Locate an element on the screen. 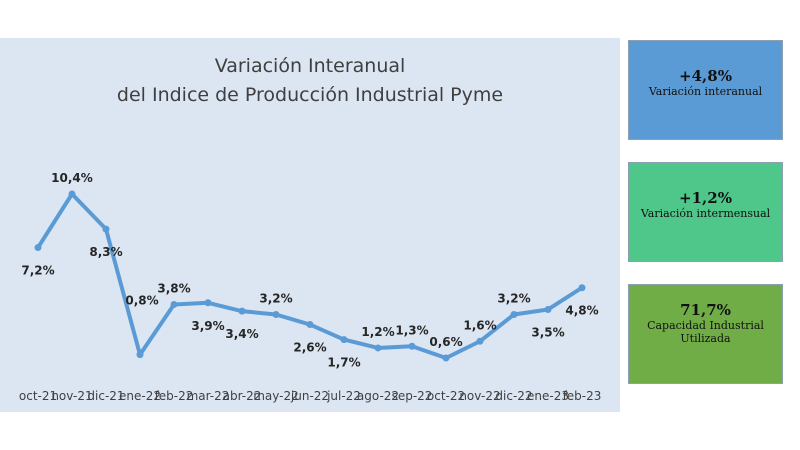  data-label: 3,4% is located at coordinates (241, 334).